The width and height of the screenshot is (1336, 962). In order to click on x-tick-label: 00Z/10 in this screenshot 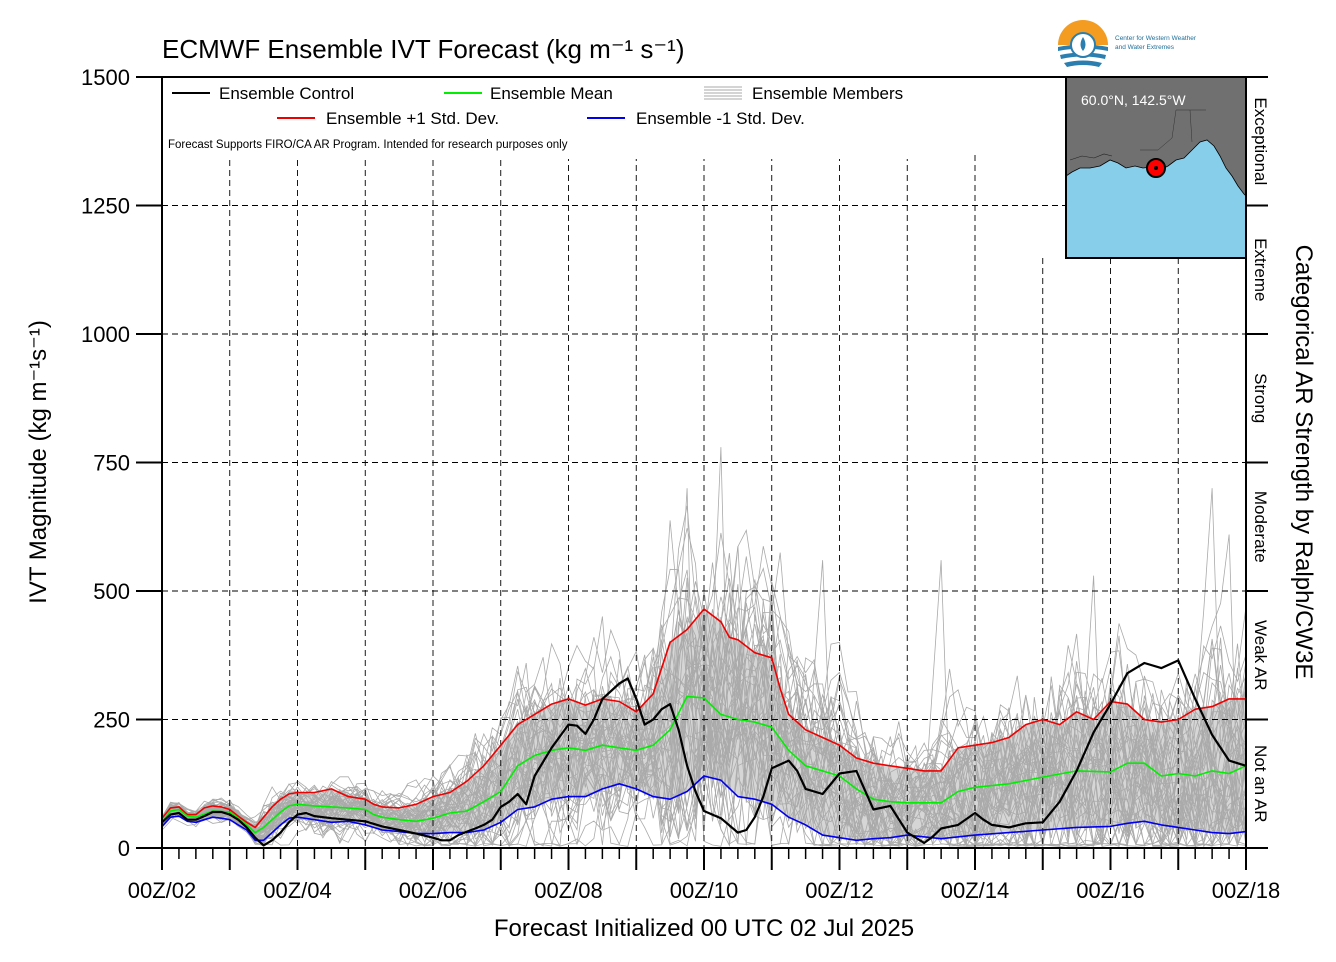, I will do `click(704, 890)`.